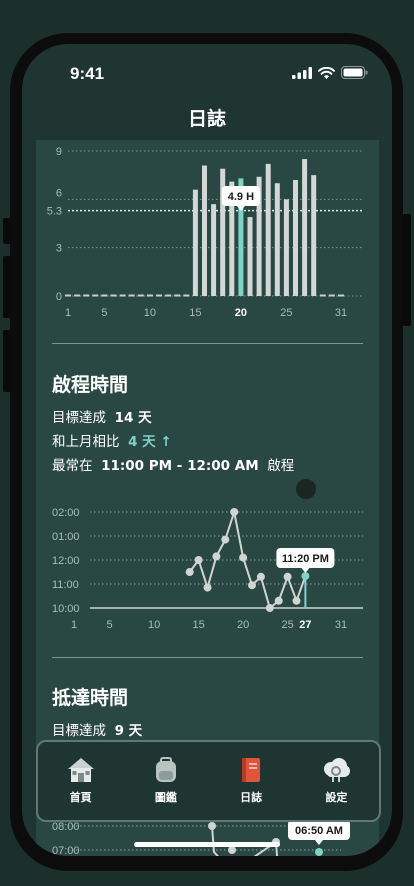  Describe the element at coordinates (251, 770) in the screenshot. I see `journal-icon` at that location.